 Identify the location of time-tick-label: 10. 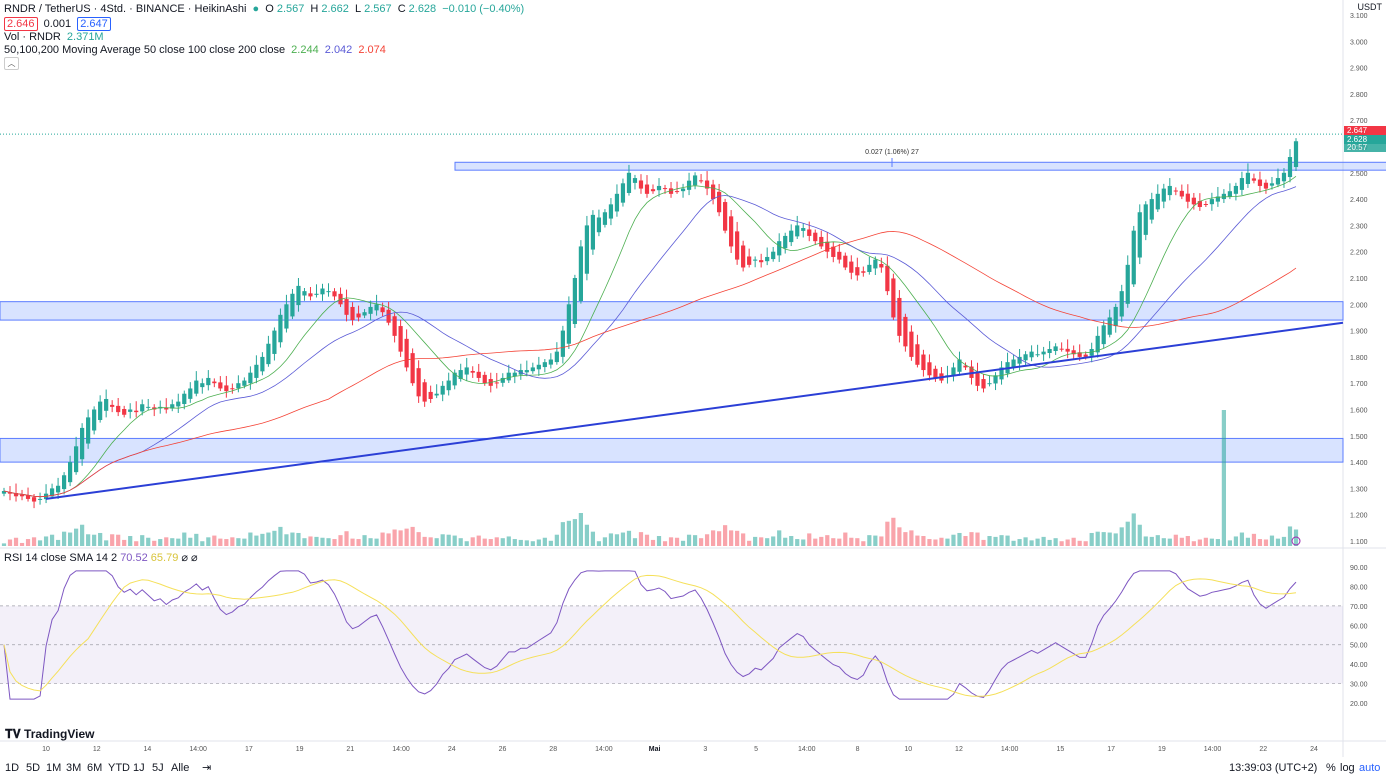
(46, 749).